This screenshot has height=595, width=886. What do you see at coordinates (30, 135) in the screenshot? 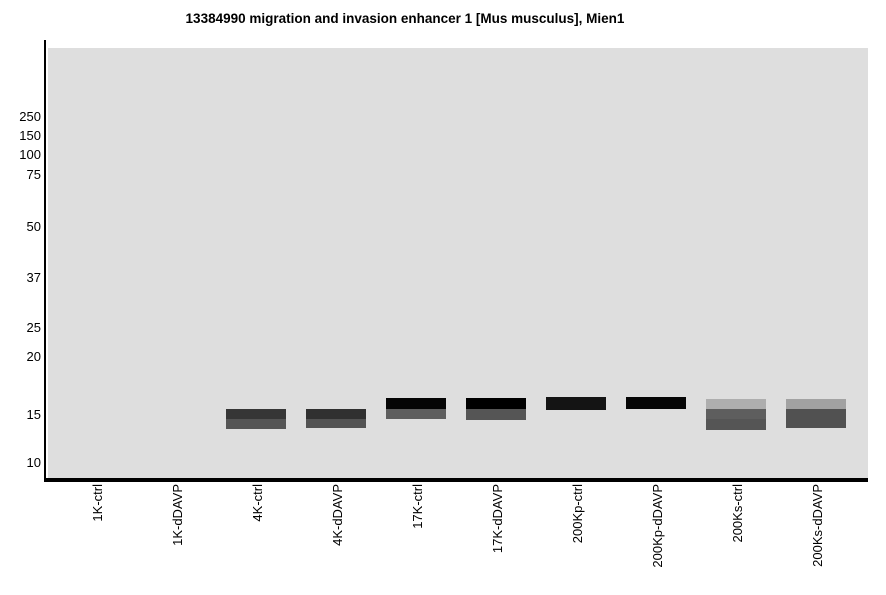
I see `y-tick-label: 150` at bounding box center [30, 135].